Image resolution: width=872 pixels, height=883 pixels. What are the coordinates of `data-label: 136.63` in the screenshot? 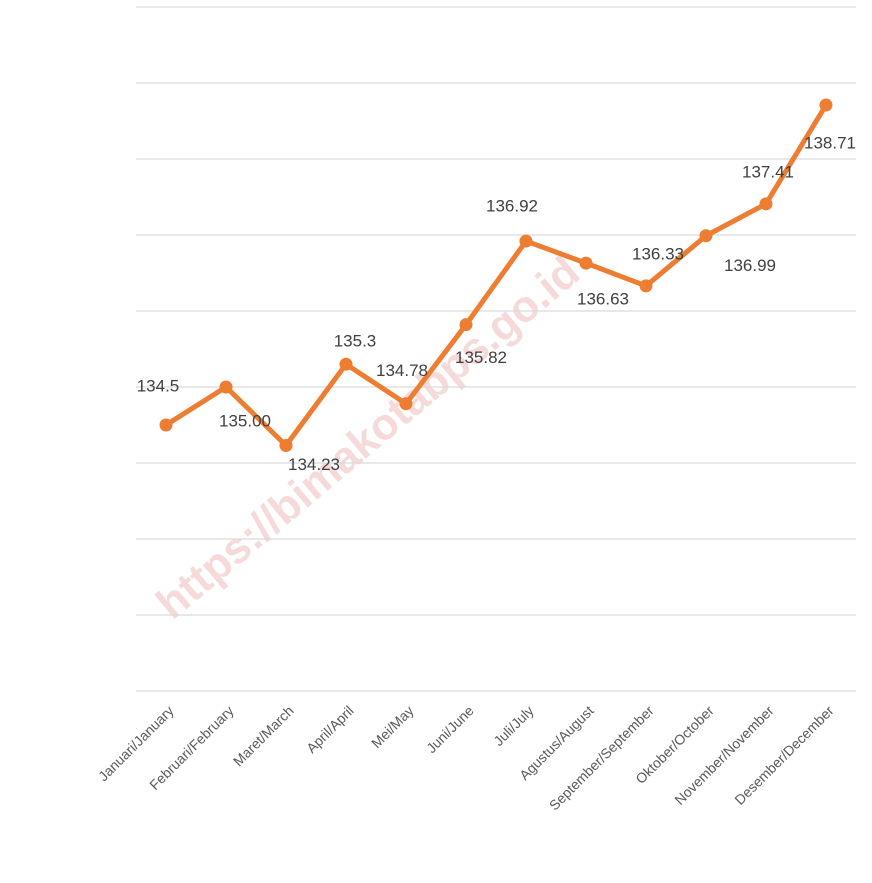 It's located at (603, 299).